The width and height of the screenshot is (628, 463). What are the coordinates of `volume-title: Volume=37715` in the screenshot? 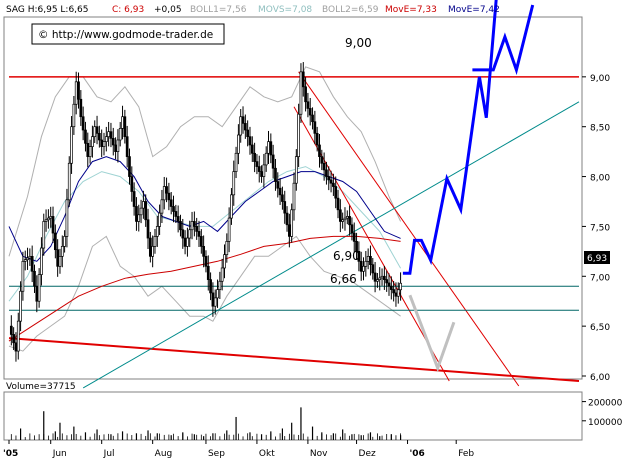 It's located at (41, 387).